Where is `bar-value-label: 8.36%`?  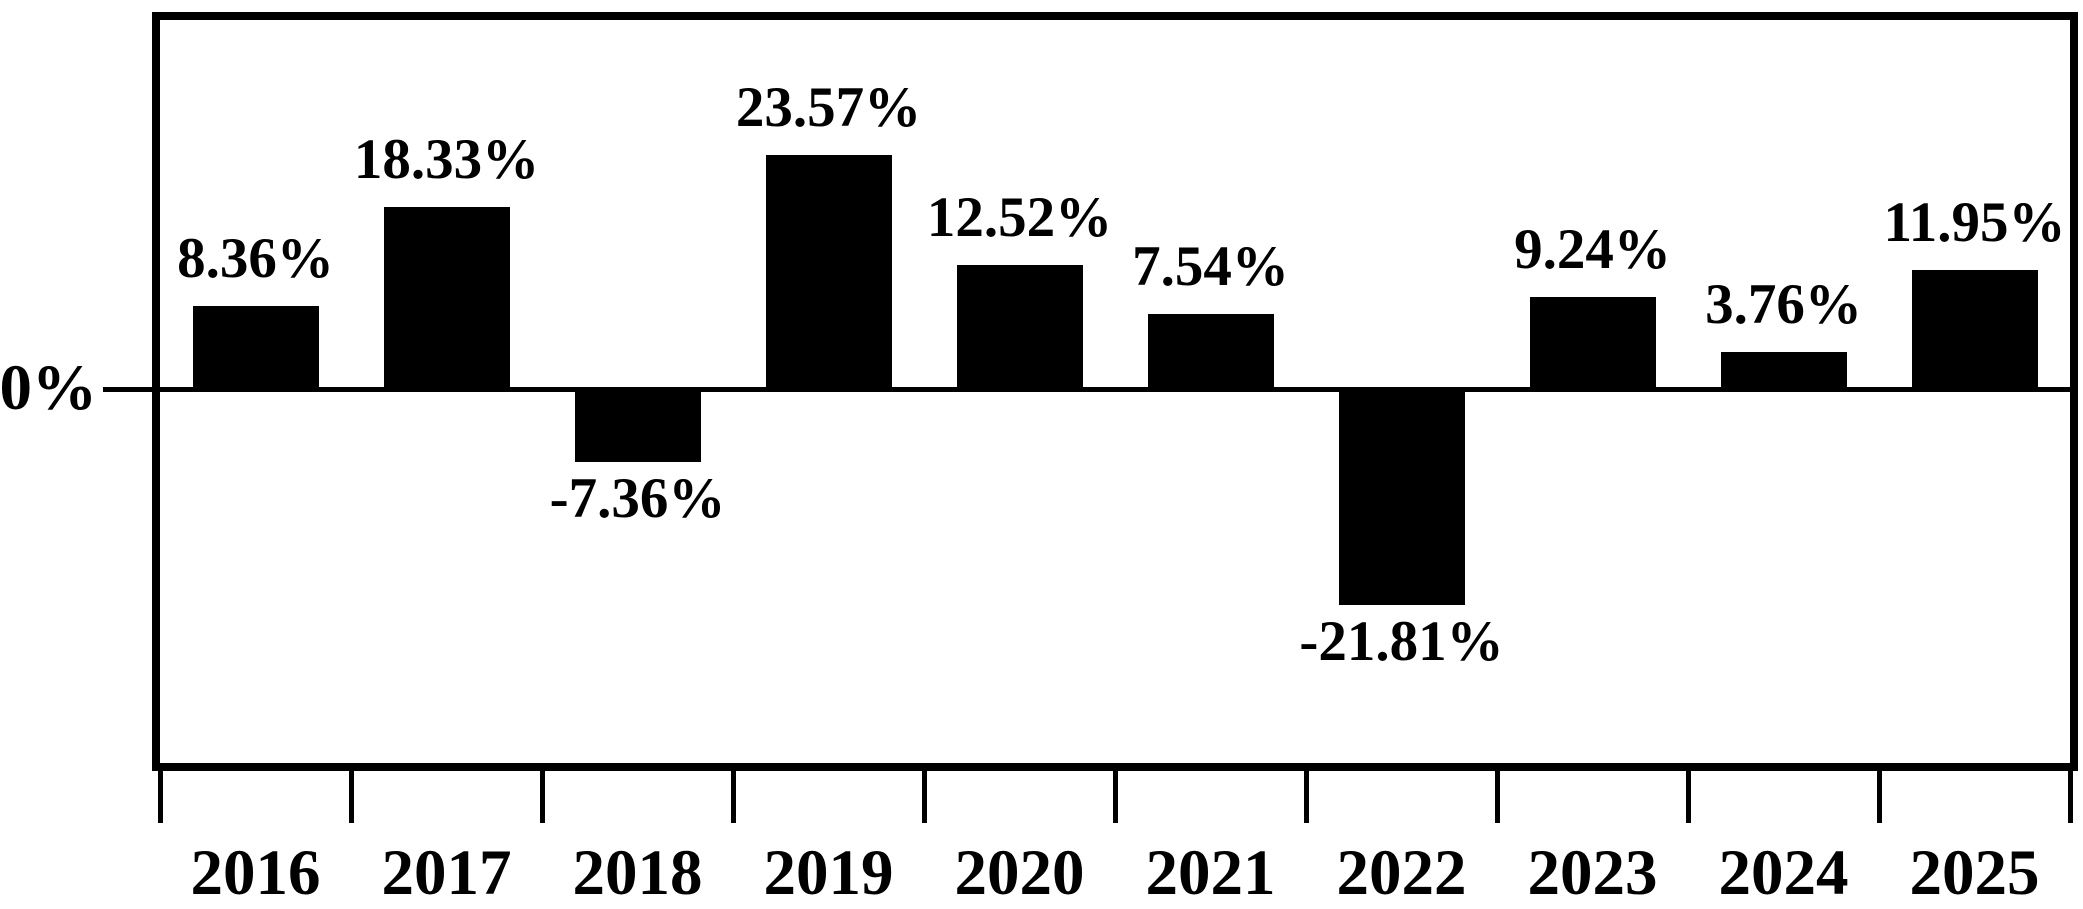
bar-value-label: 8.36% is located at coordinates (255, 259).